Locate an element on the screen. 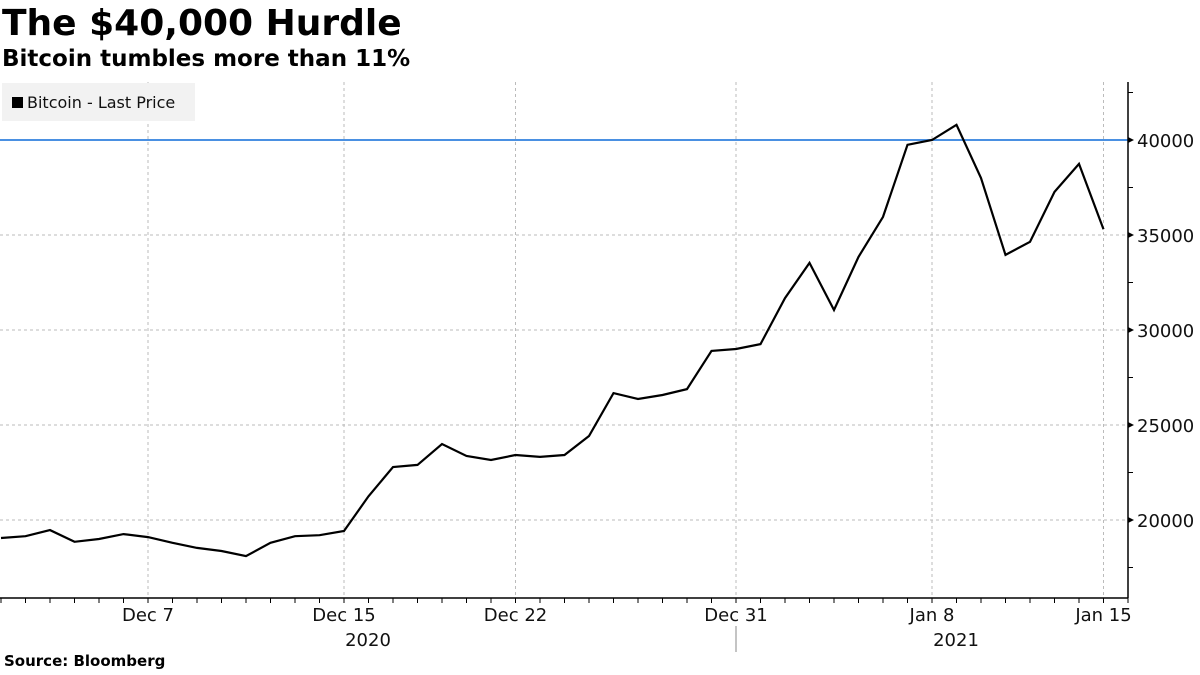 The height and width of the screenshot is (675, 1200). chart-subtitle: Bitcoin tumbles more than 11% is located at coordinates (206, 59).